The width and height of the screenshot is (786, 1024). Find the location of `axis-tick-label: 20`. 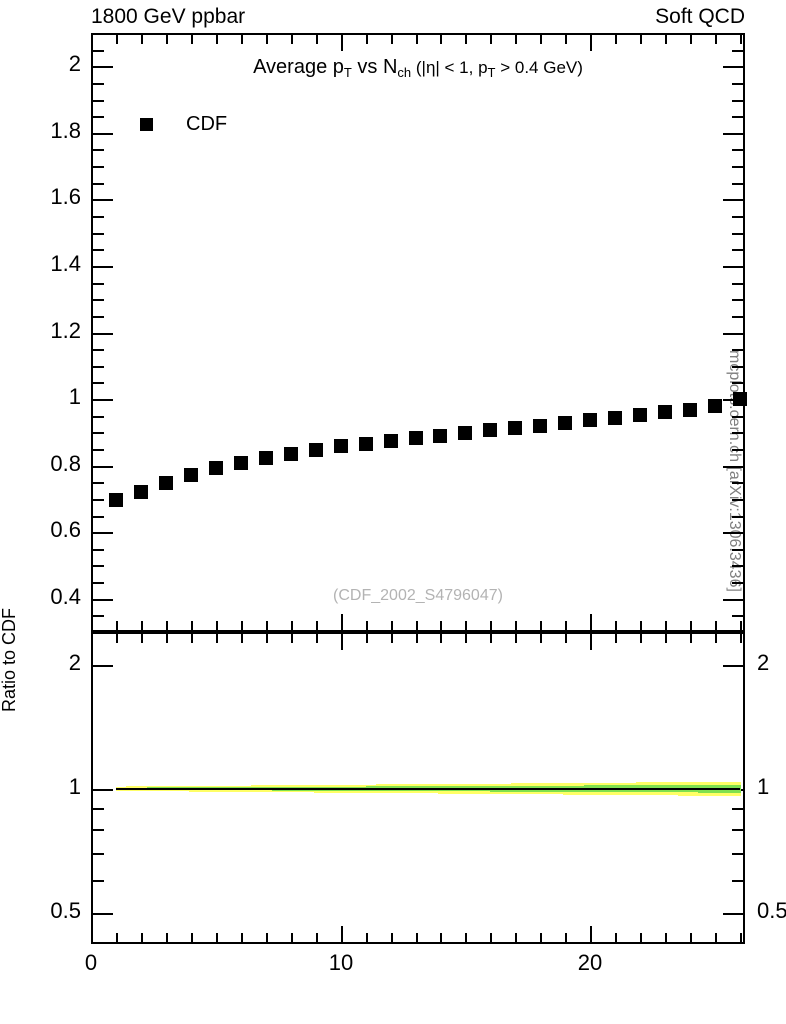

axis-tick-label: 20 is located at coordinates (590, 962).